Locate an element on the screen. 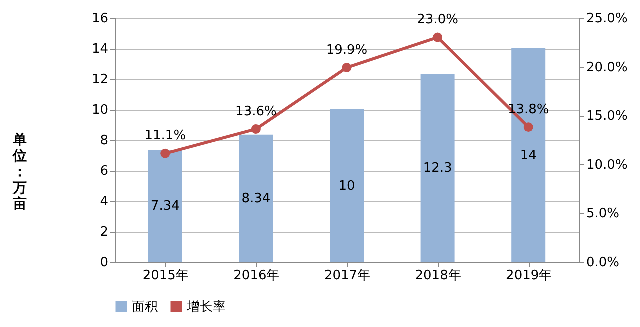 The width and height of the screenshot is (640, 327). y2-tick-label: 5.0% is located at coordinates (603, 214).